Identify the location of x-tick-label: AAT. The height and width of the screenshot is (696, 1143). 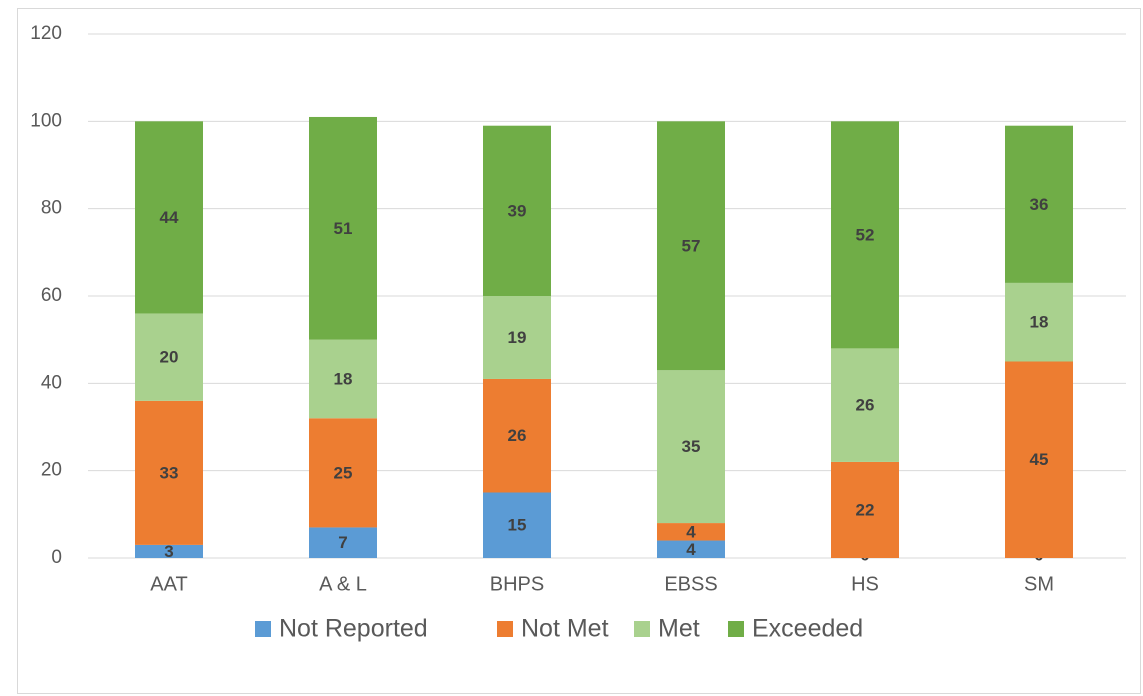
(168, 584).